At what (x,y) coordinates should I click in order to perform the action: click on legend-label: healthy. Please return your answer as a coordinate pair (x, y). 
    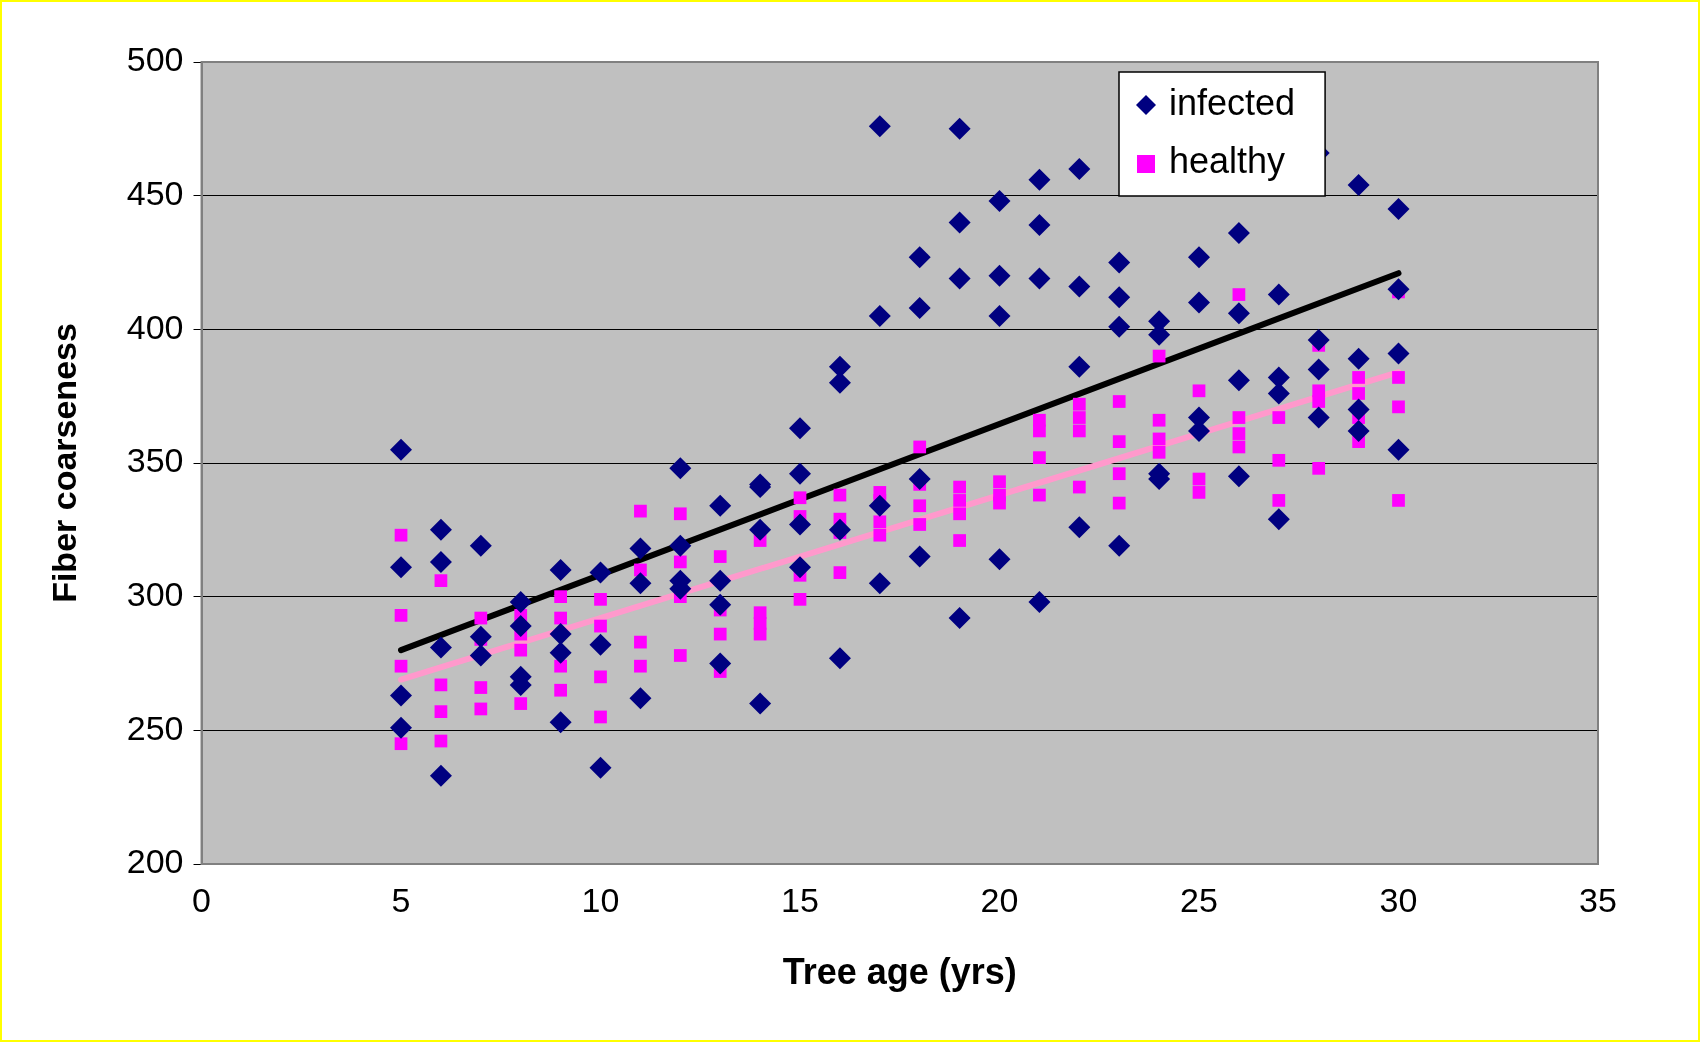
    Looking at the image, I should click on (1227, 160).